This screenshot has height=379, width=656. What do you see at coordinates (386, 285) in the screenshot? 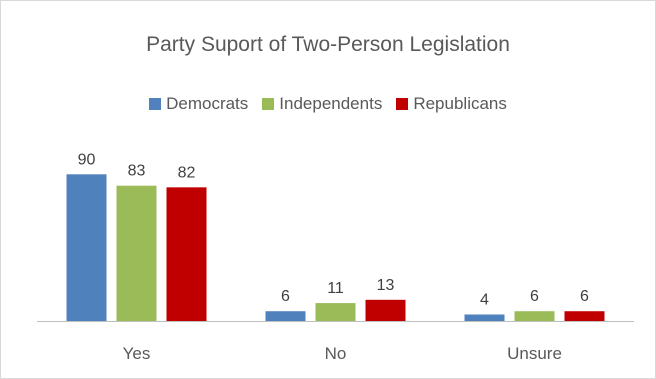
I see `data-label: 13` at bounding box center [386, 285].